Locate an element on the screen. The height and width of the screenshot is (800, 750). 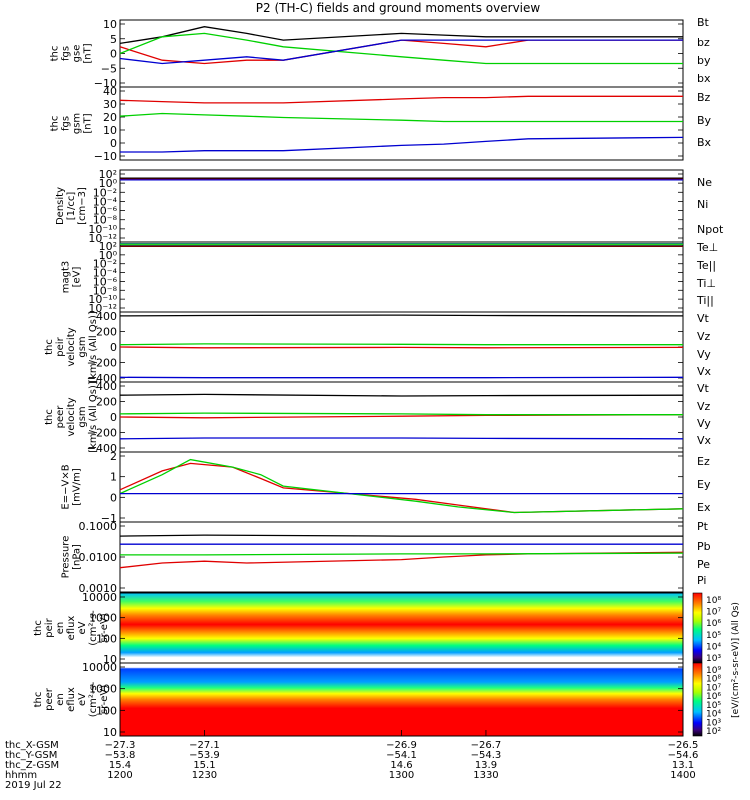
xaxis-row-label: hhmm is located at coordinates (21, 775).